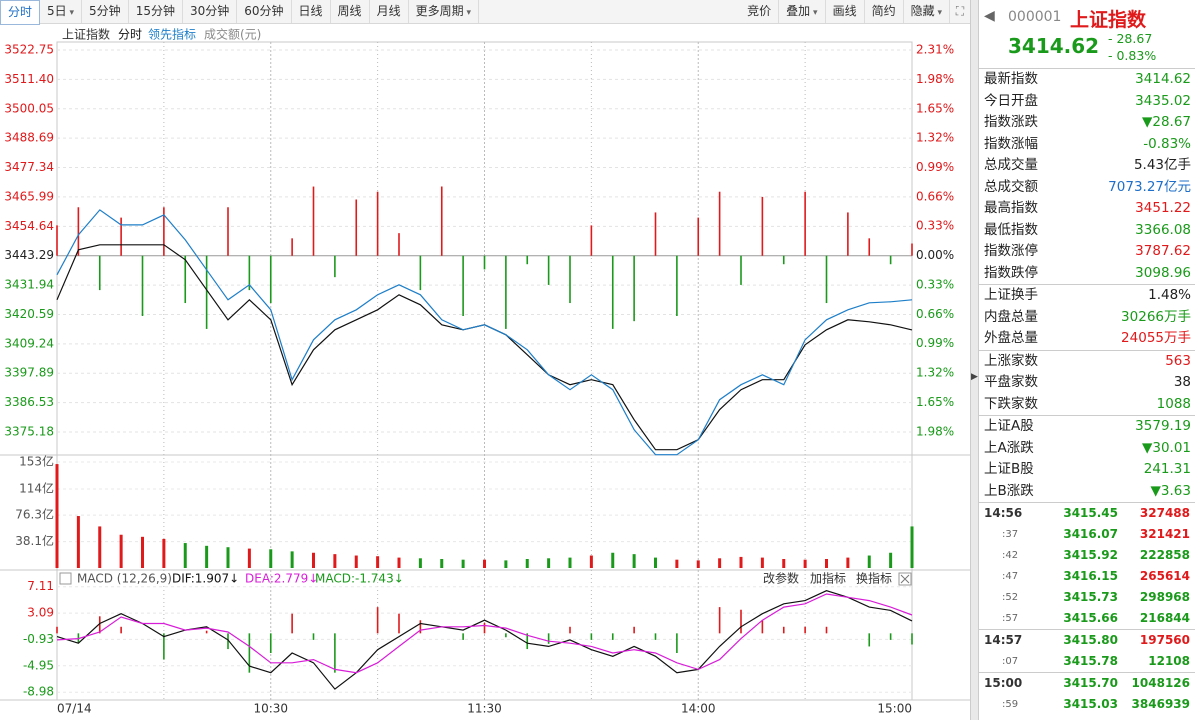  I want to click on stat-value: 3451.22, so click(1163, 208).